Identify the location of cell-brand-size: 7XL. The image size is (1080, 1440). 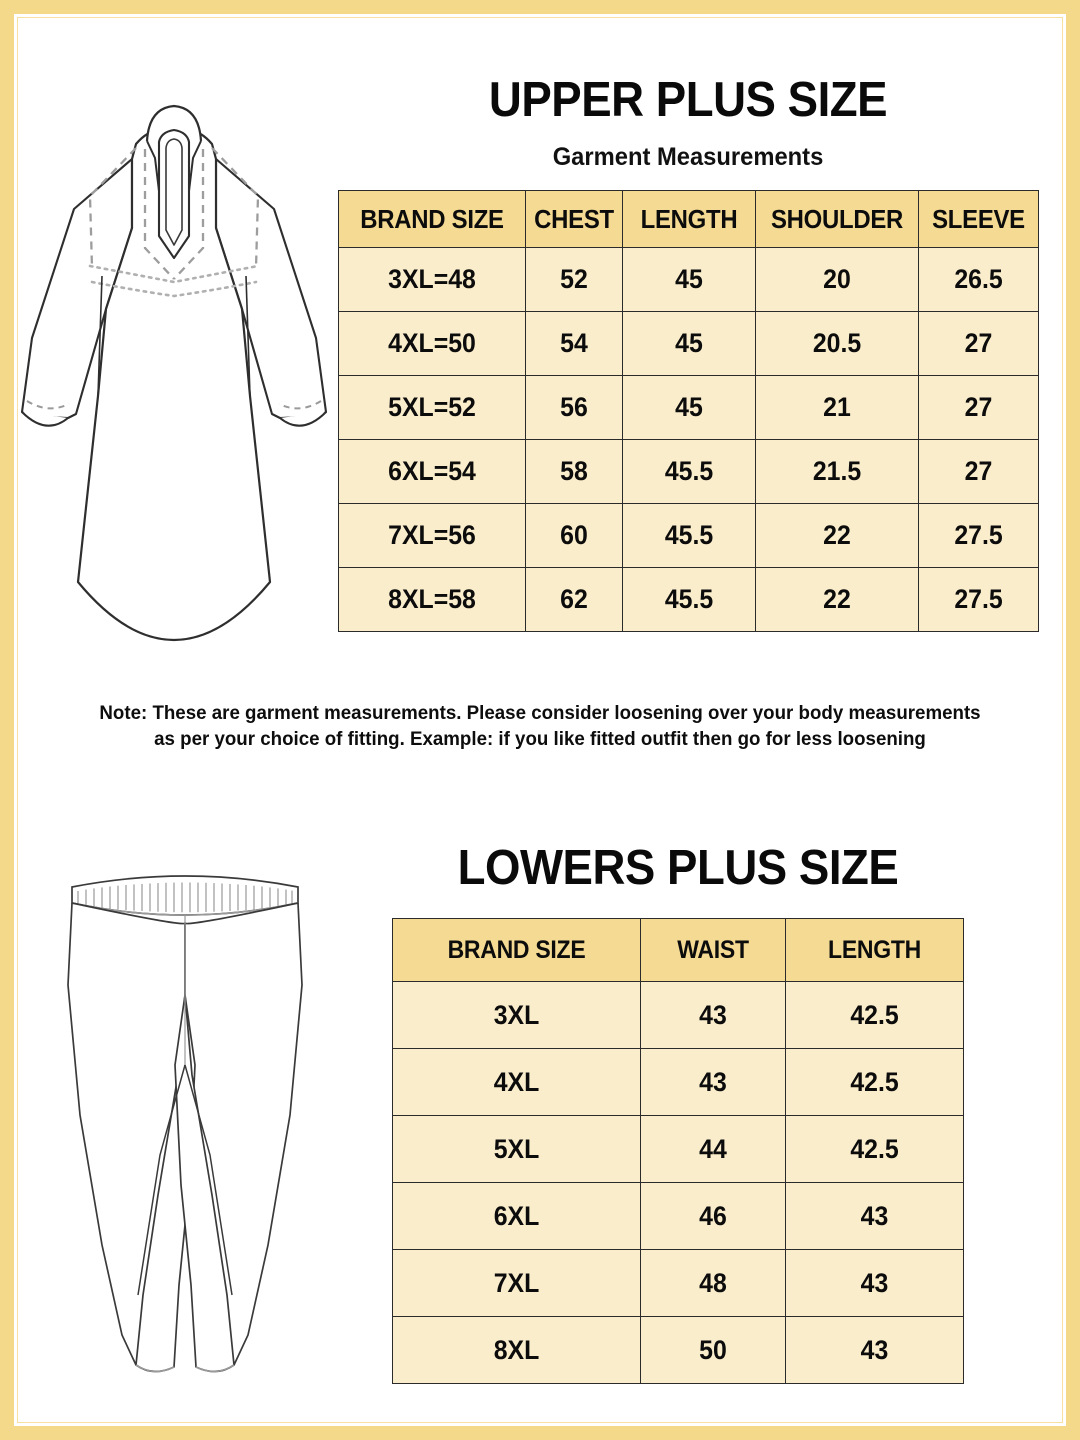
(516, 1283).